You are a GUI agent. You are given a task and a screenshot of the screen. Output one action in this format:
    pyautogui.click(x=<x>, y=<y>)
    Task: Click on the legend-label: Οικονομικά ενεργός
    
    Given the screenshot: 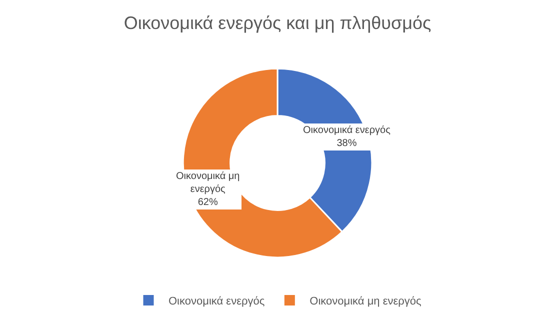 What is the action you would take?
    pyautogui.click(x=216, y=302)
    